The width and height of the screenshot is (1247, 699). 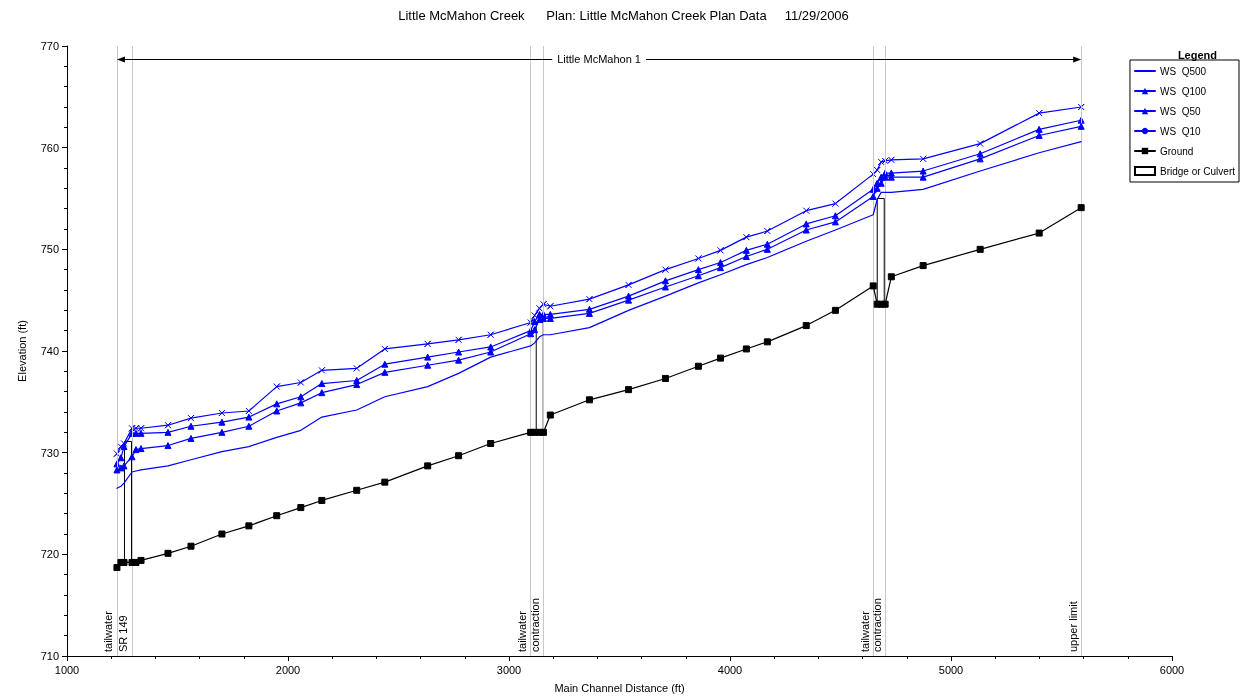 What do you see at coordinates (951, 669) in the screenshot?
I see `x-tick-label: 5000` at bounding box center [951, 669].